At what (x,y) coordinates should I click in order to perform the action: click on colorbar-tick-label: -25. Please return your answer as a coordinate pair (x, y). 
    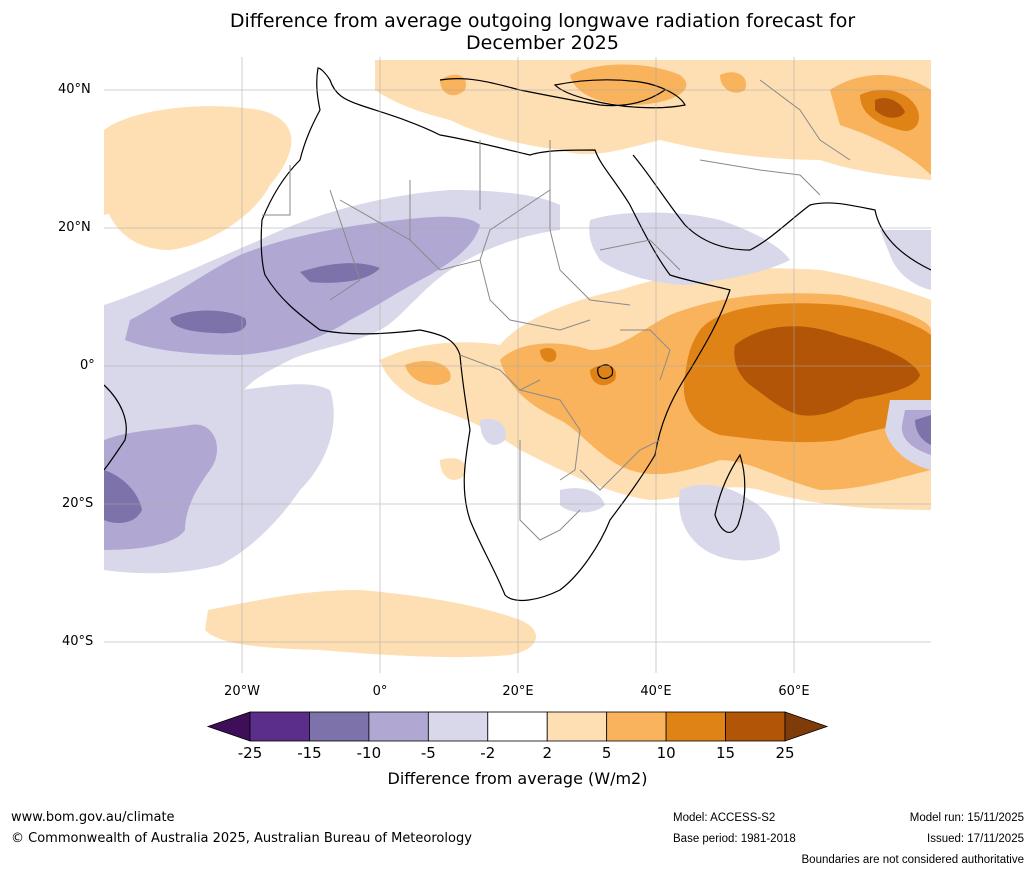
    Looking at the image, I should click on (250, 753).